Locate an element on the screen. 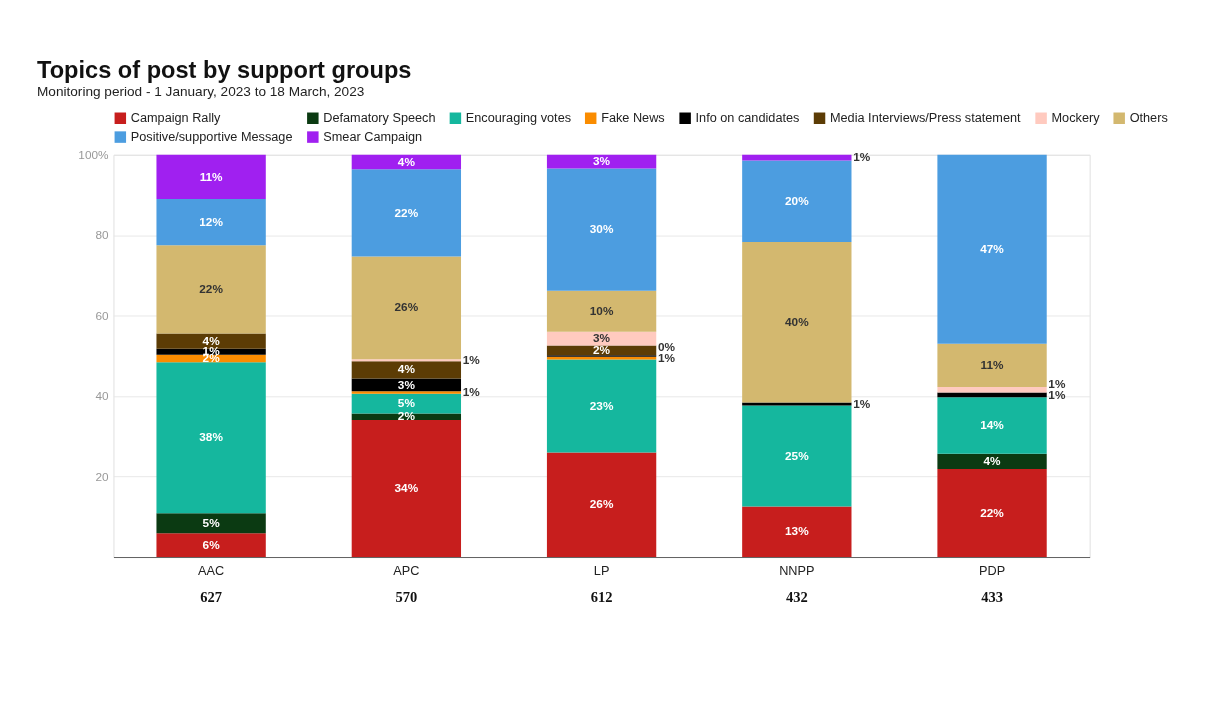 The height and width of the screenshot is (716, 1205). data-label: 14% is located at coordinates (992, 425).